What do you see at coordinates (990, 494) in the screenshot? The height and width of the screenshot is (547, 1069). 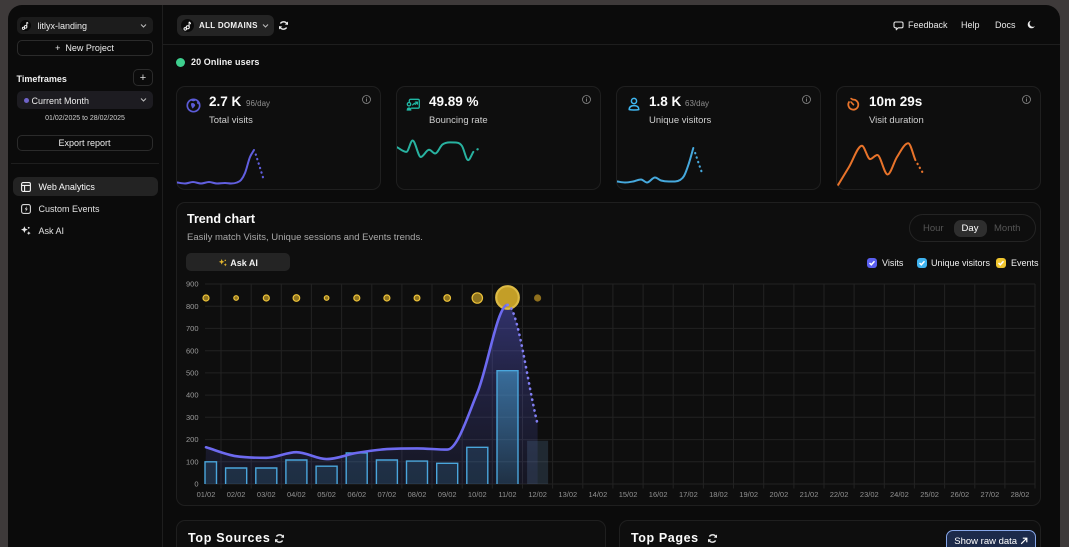 I see `svg-text: 27/02` at bounding box center [990, 494].